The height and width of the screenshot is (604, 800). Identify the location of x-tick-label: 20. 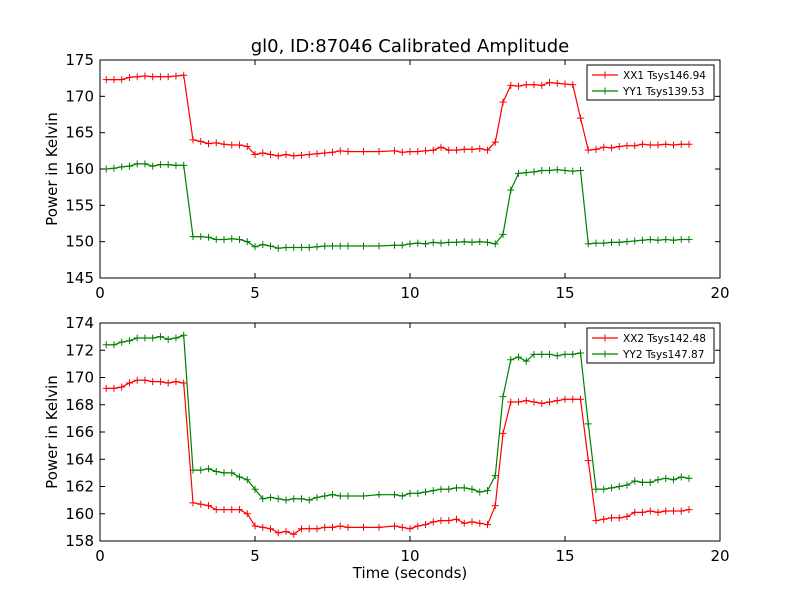
(719, 556).